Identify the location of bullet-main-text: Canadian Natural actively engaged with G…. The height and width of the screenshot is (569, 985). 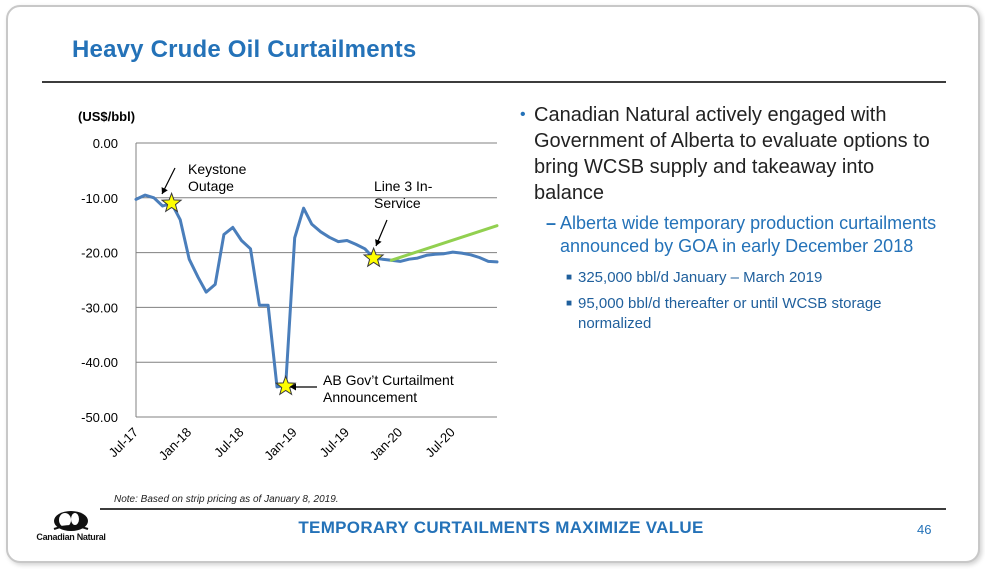
(732, 154).